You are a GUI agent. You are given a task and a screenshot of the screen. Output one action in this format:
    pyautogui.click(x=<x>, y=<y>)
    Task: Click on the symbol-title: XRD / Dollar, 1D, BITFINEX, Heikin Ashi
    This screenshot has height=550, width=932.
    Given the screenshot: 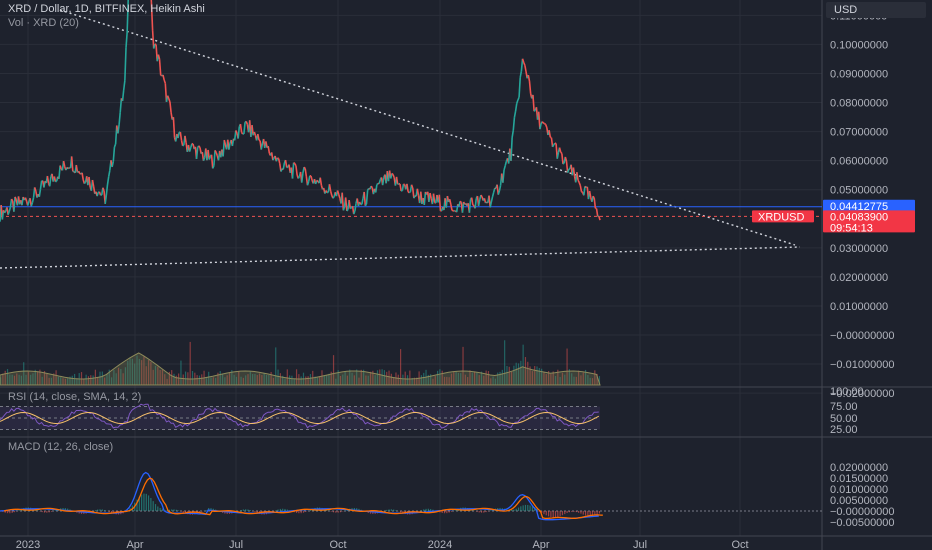 What is the action you would take?
    pyautogui.click(x=106, y=9)
    